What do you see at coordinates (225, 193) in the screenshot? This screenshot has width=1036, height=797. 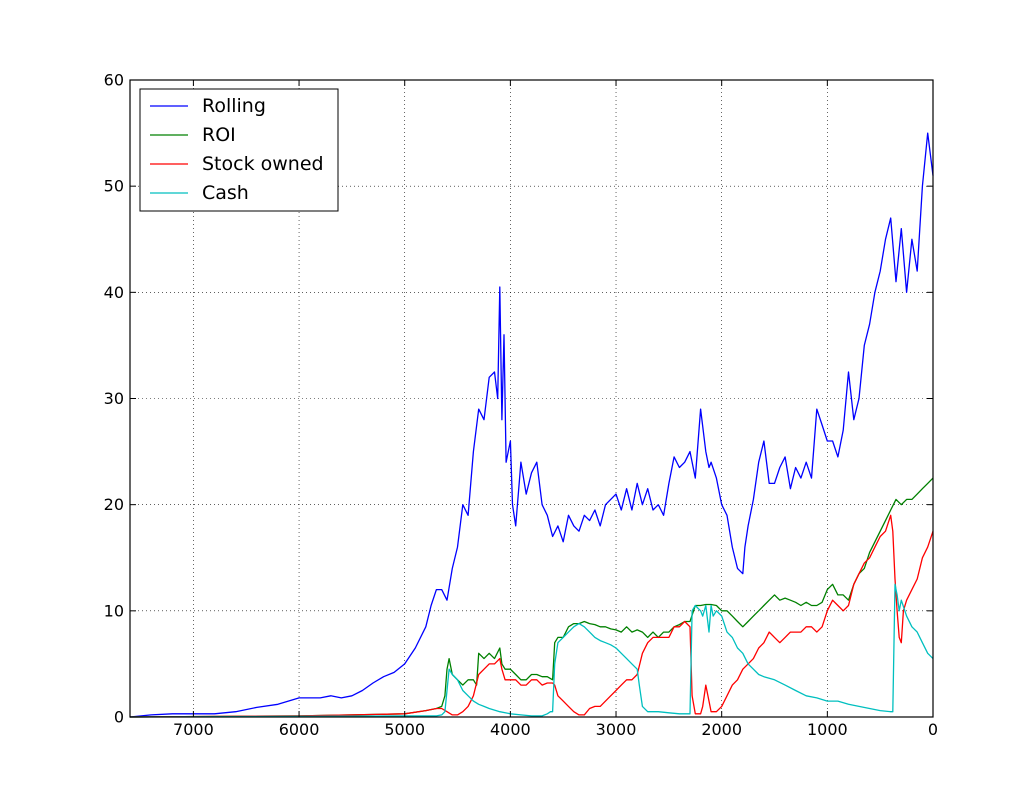 I see `legend-label-cash: Cash` at bounding box center [225, 193].